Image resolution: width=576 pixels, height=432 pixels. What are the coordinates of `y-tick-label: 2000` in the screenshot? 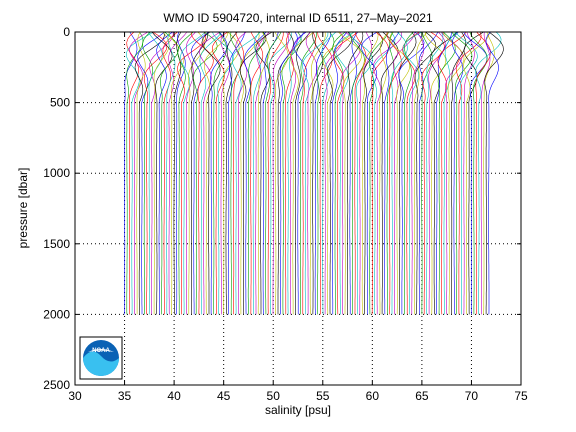 It's located at (56, 314).